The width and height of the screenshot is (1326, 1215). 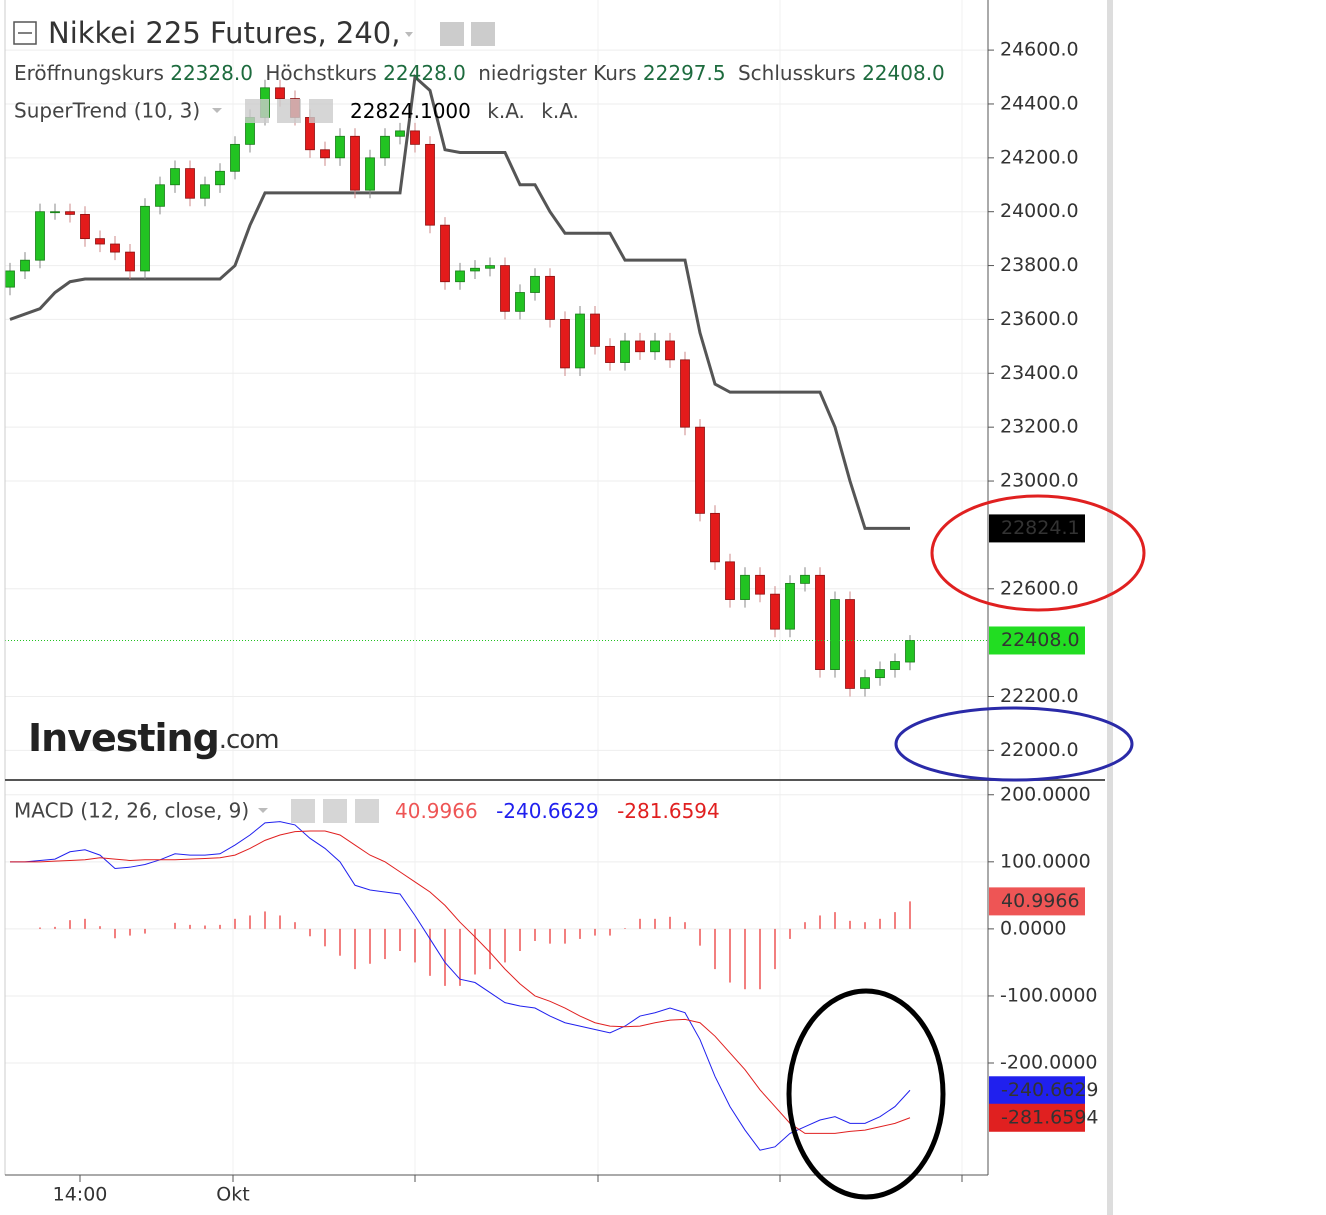 I want to click on x-tick-label: Okt, so click(x=232, y=1195).